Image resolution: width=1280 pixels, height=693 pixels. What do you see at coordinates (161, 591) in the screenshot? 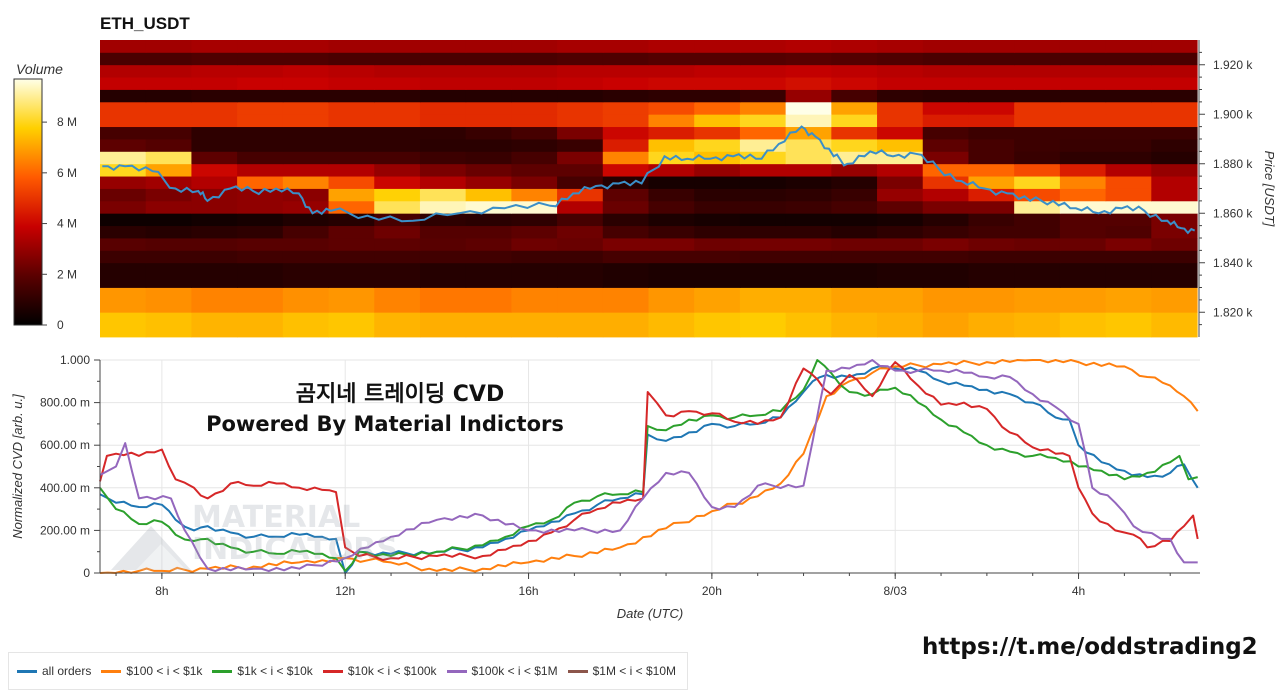
I see `cvd-x-tick-label: 8h` at bounding box center [161, 591].